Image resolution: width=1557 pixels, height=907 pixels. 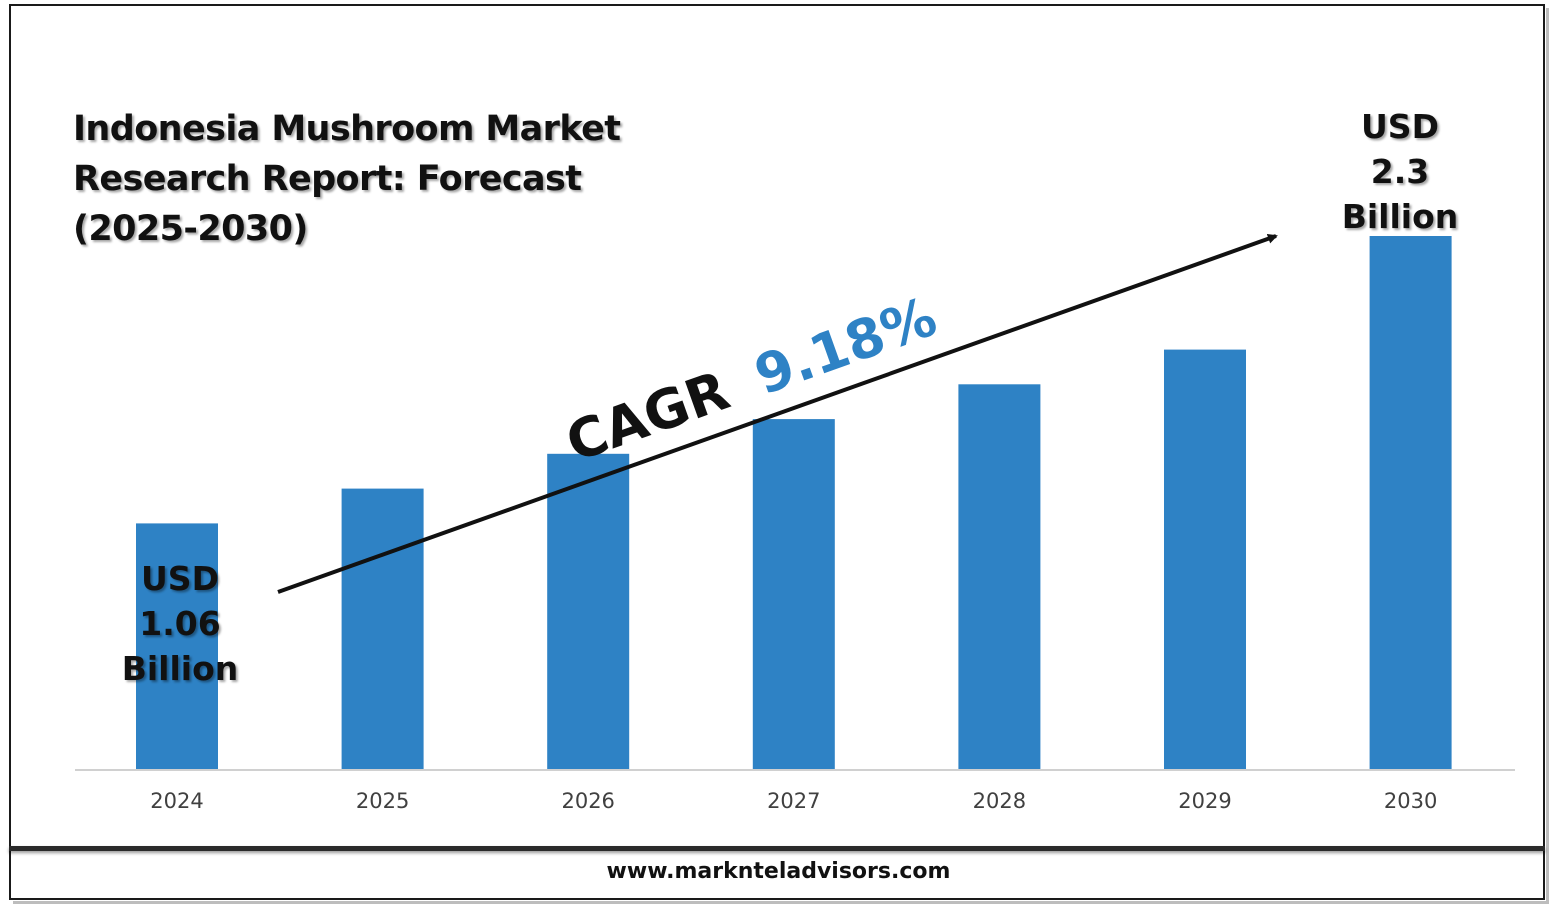 What do you see at coordinates (777, 848) in the screenshot?
I see `footer-divider` at bounding box center [777, 848].